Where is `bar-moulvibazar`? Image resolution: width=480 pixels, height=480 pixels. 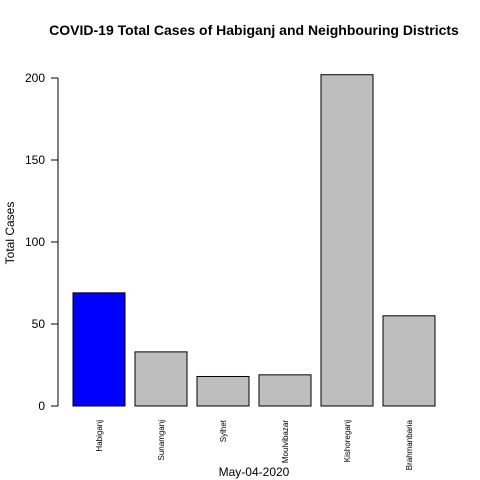 bar-moulvibazar is located at coordinates (285, 390).